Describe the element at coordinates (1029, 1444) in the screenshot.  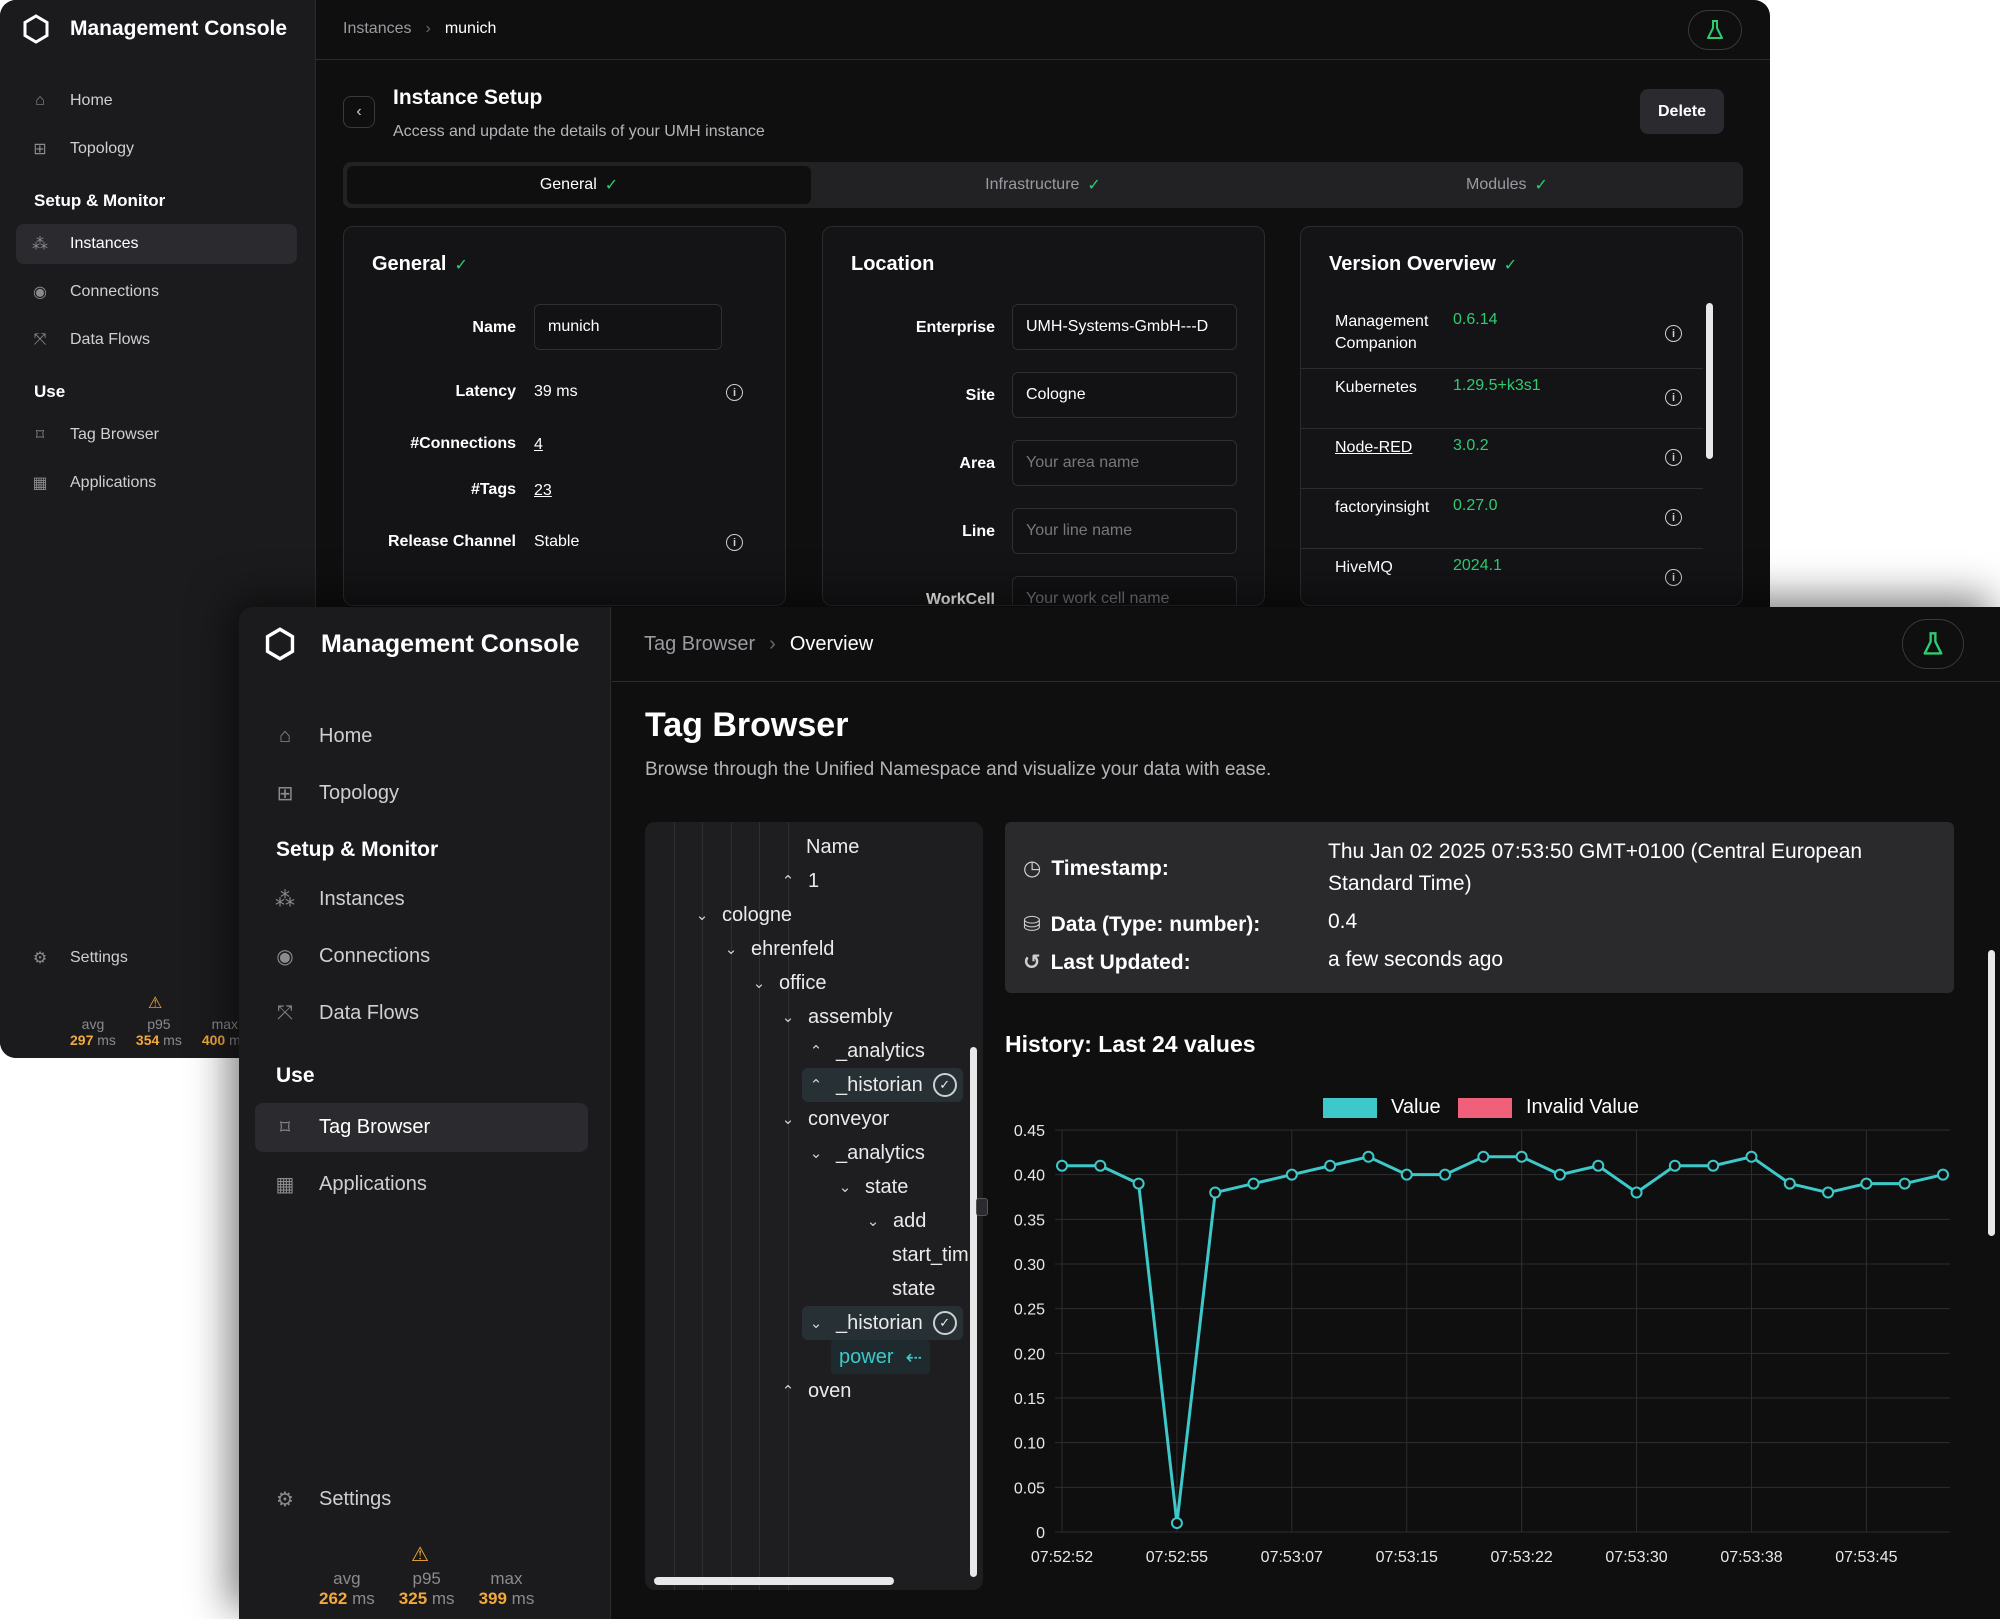
I see `y-tick-label: 0.10` at that location.